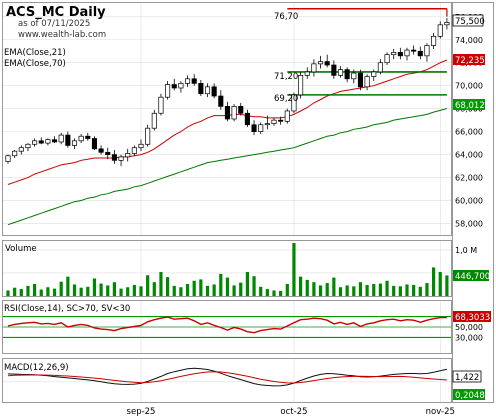 Image resolution: width=496 pixels, height=420 pixels. I want to click on rsi-tick-label: 30,000, so click(469, 337).